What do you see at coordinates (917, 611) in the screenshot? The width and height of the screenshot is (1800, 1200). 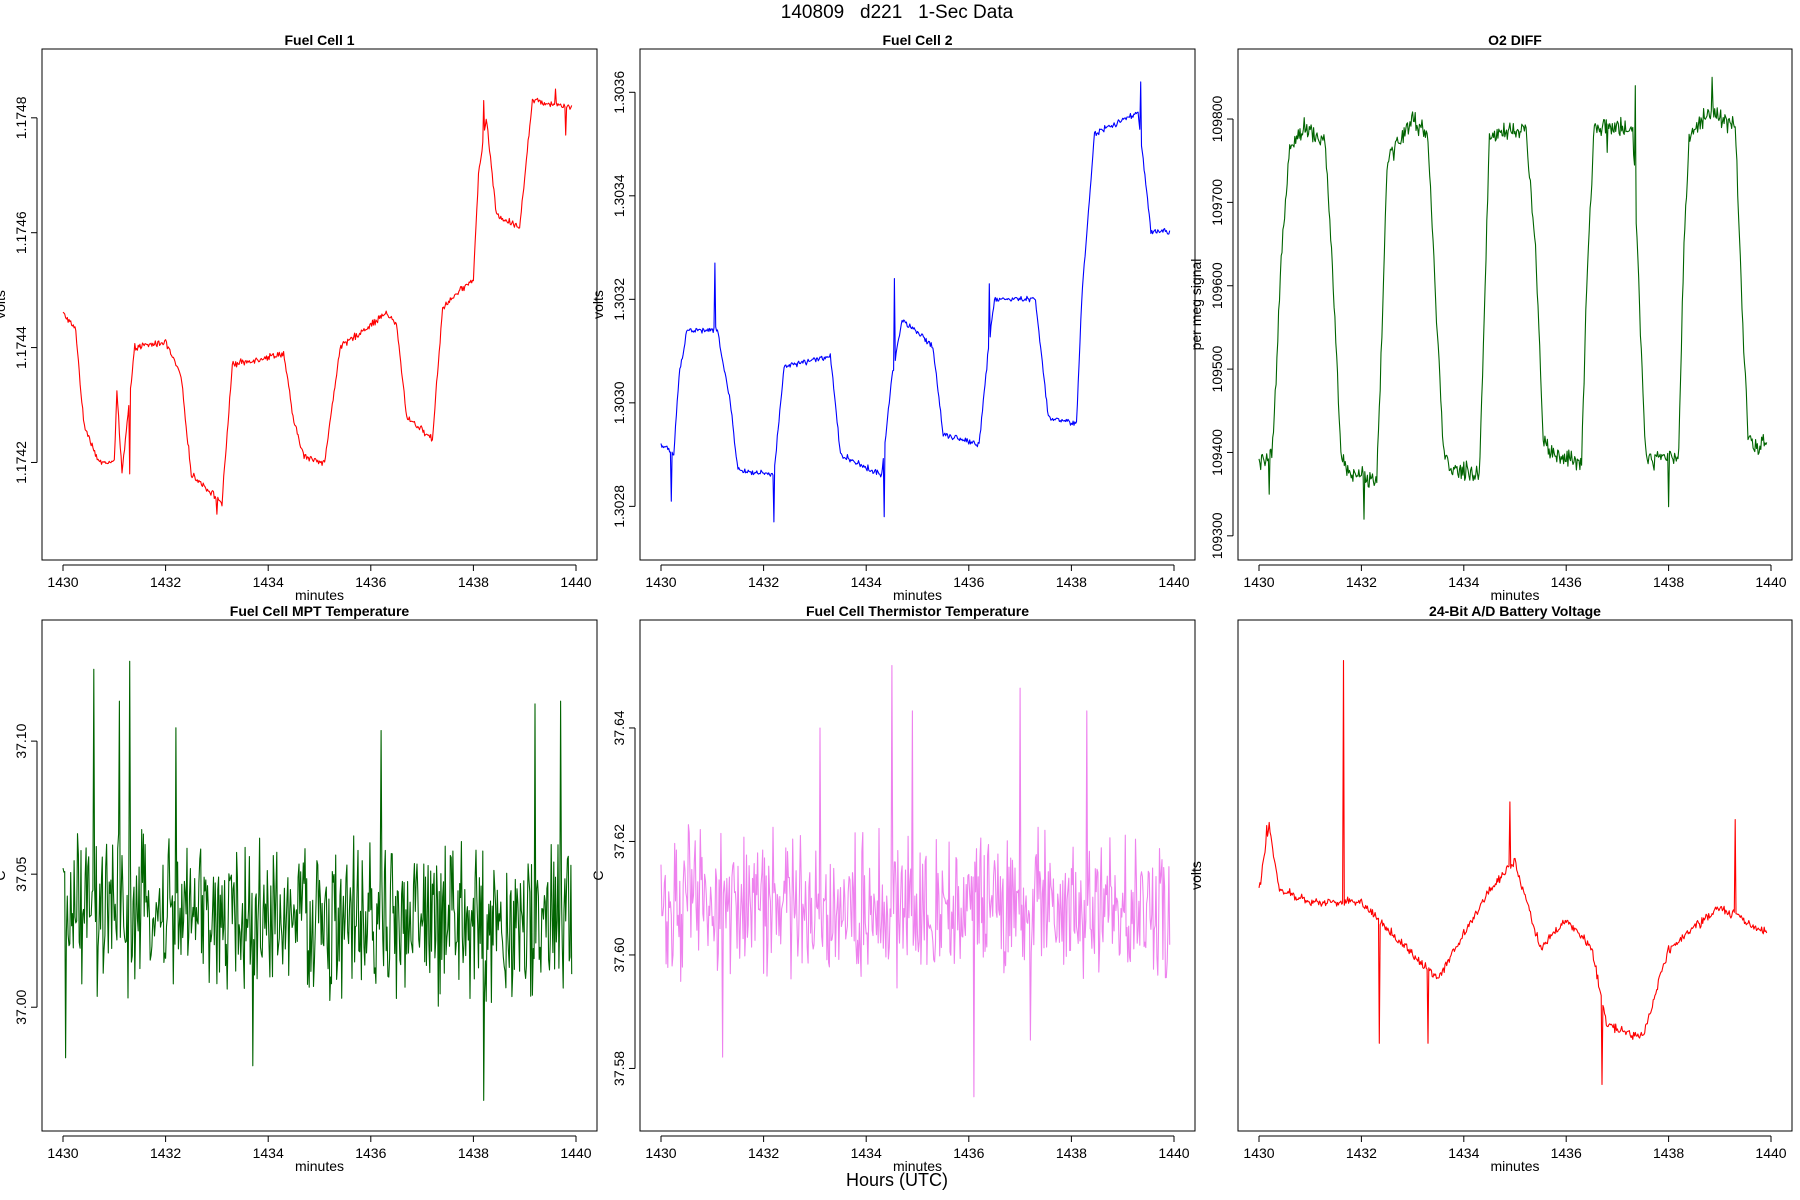 I see `panel-title: Fuel Cell Thermistor Temperature` at bounding box center [917, 611].